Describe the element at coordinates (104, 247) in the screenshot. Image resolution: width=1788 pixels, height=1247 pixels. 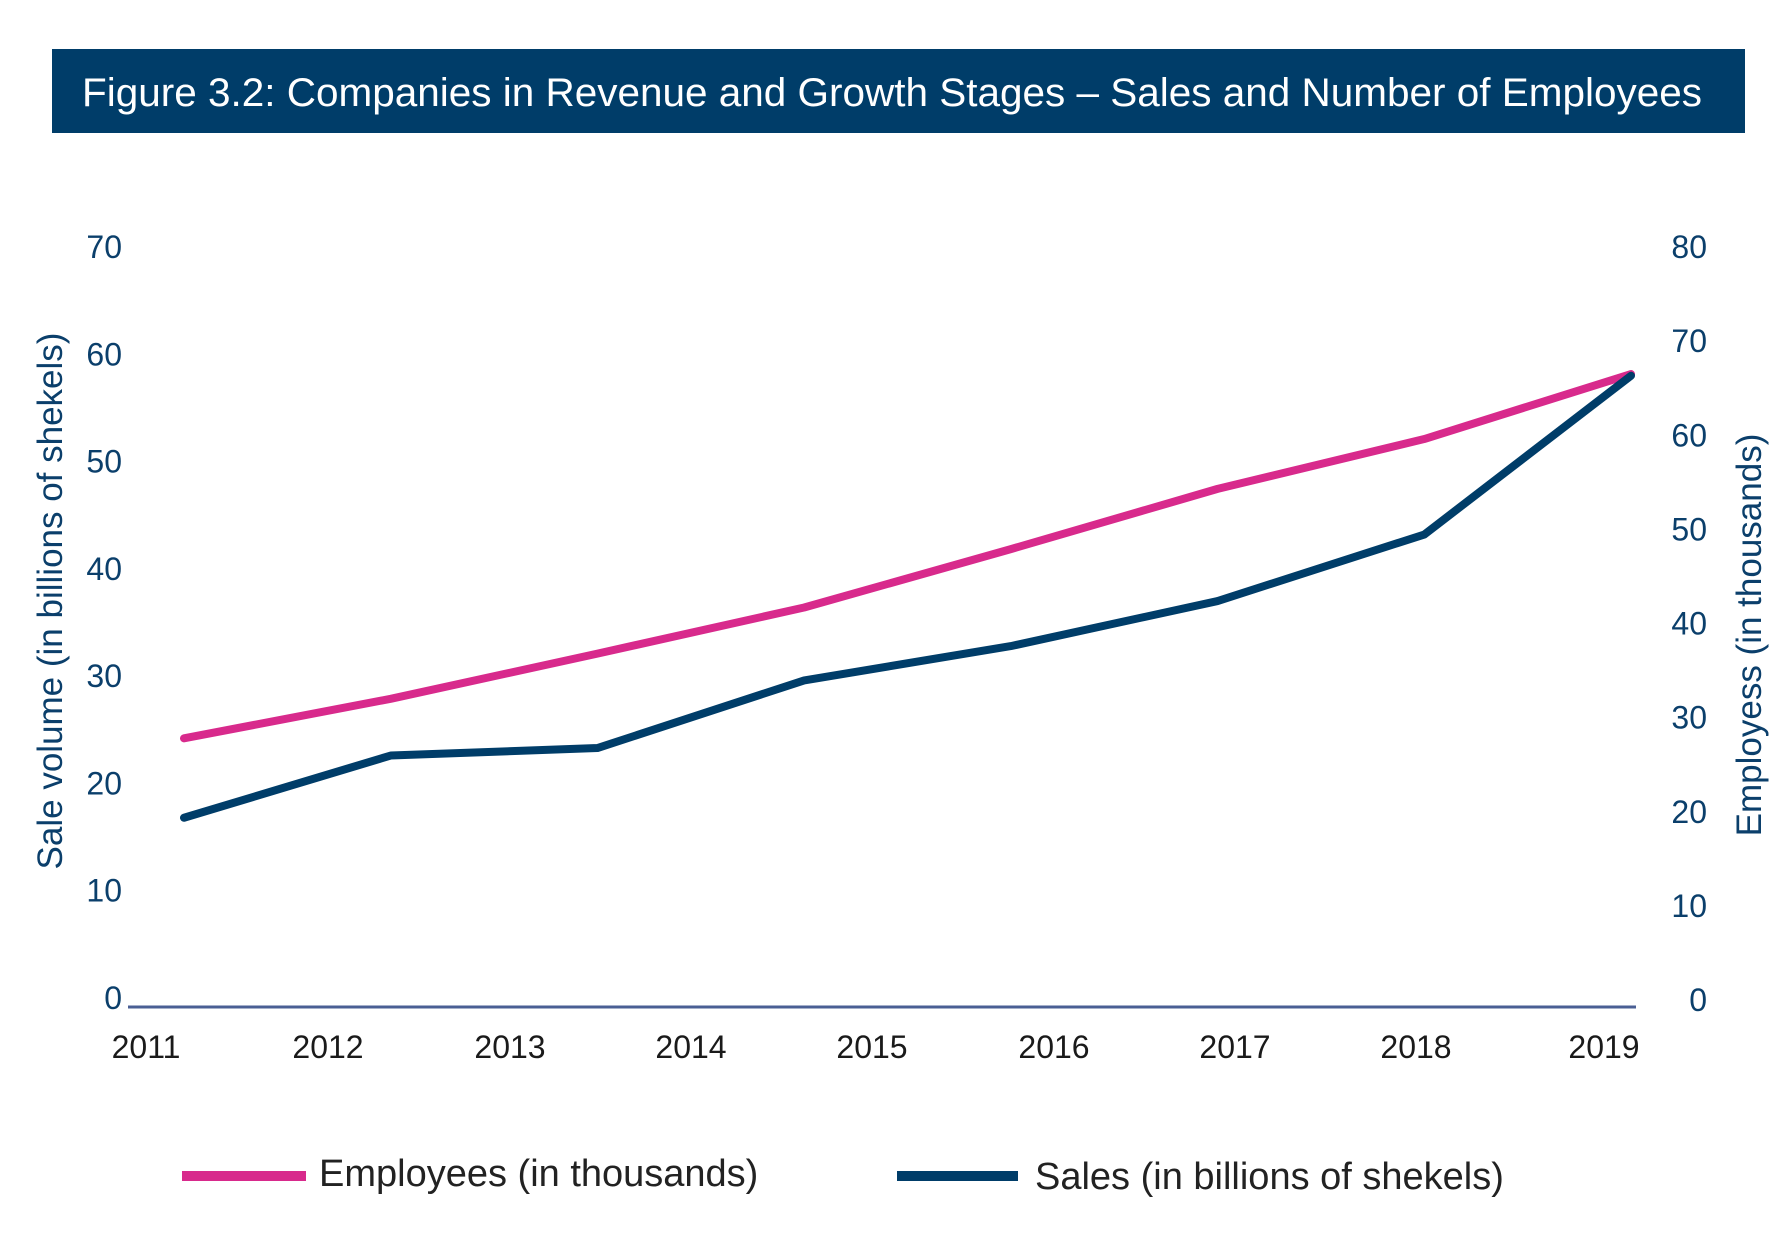
I see `left-tick-label: 70` at that location.